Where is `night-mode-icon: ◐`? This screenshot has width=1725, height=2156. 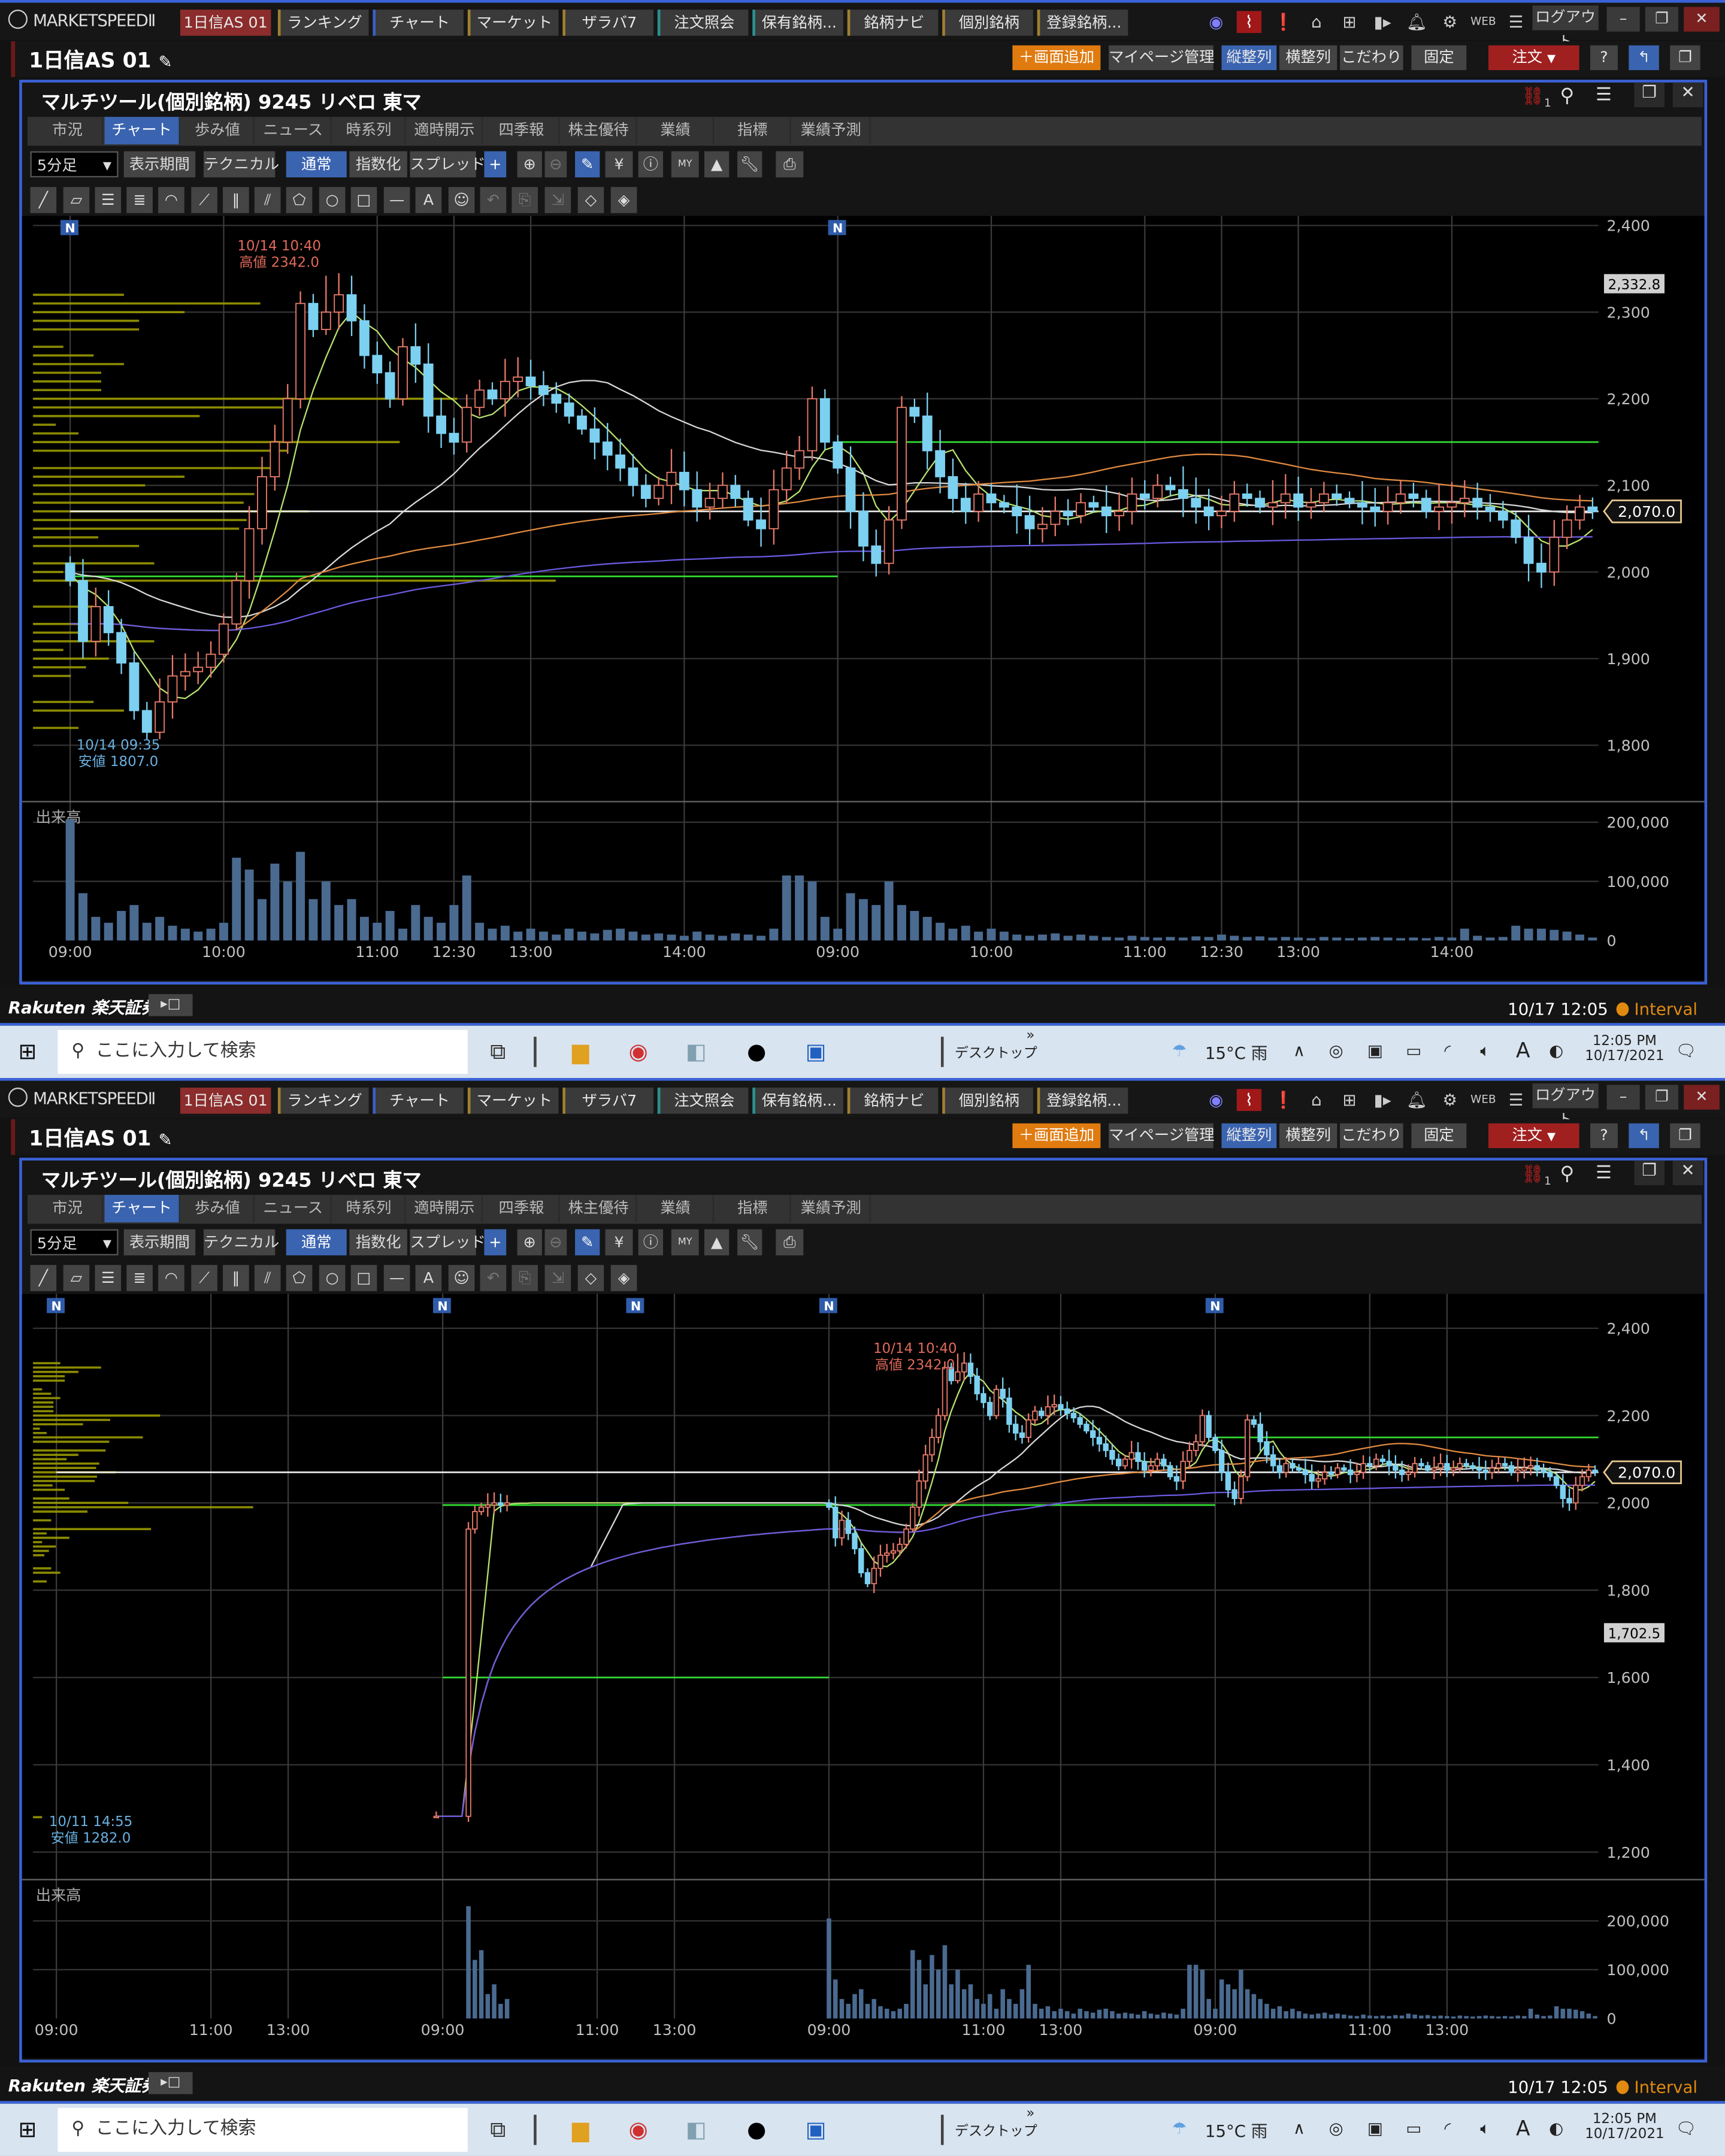
night-mode-icon: ◐ is located at coordinates (1557, 1050).